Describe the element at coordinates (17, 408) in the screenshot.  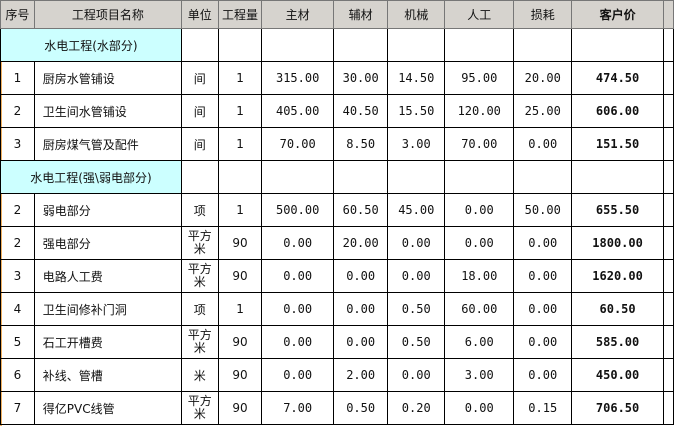
I see `cell-seq: 7` at that location.